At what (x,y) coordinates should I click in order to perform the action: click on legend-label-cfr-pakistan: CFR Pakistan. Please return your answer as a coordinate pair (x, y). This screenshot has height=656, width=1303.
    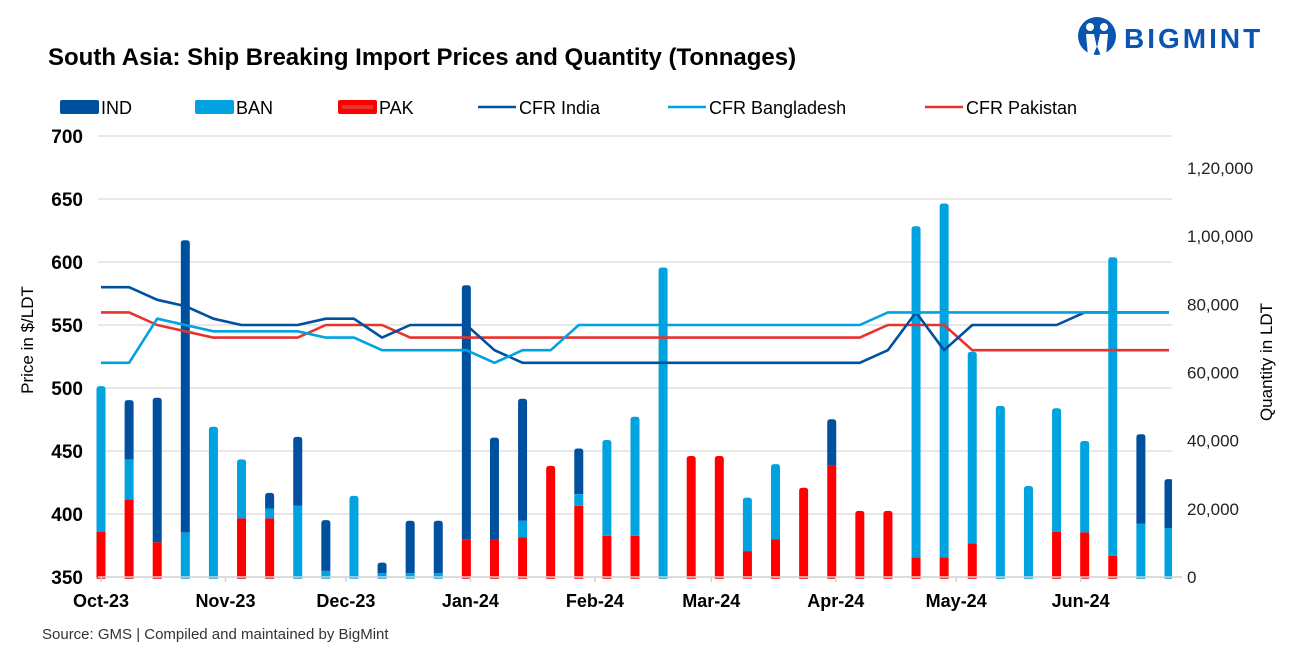
    Looking at the image, I should click on (1021, 108).